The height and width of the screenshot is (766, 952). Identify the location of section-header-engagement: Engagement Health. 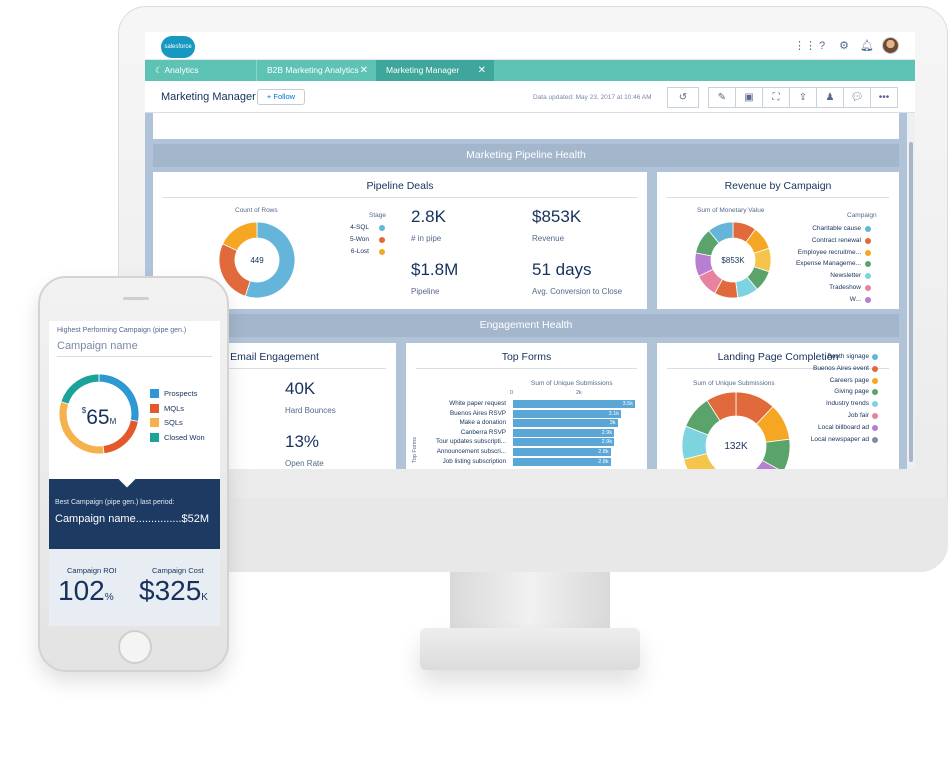
(526, 325).